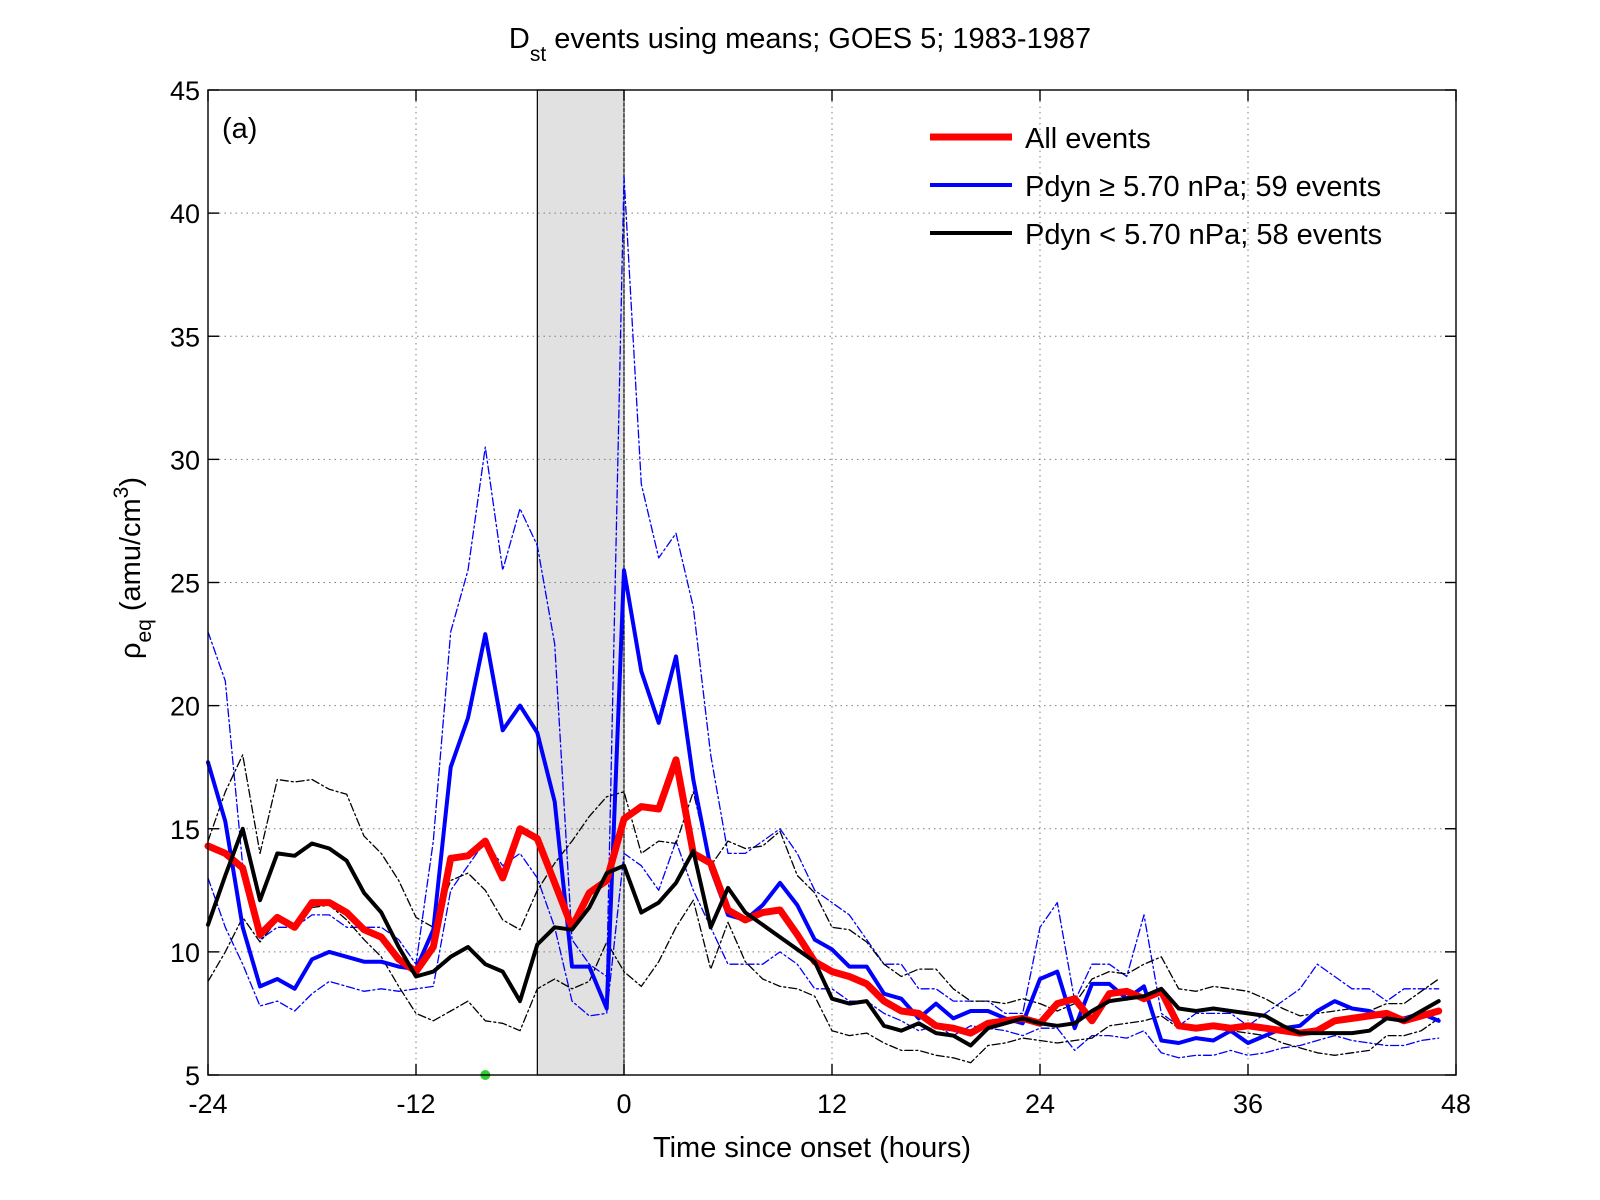  Describe the element at coordinates (1040, 1104) in the screenshot. I see `x-tick-label: 24` at that location.